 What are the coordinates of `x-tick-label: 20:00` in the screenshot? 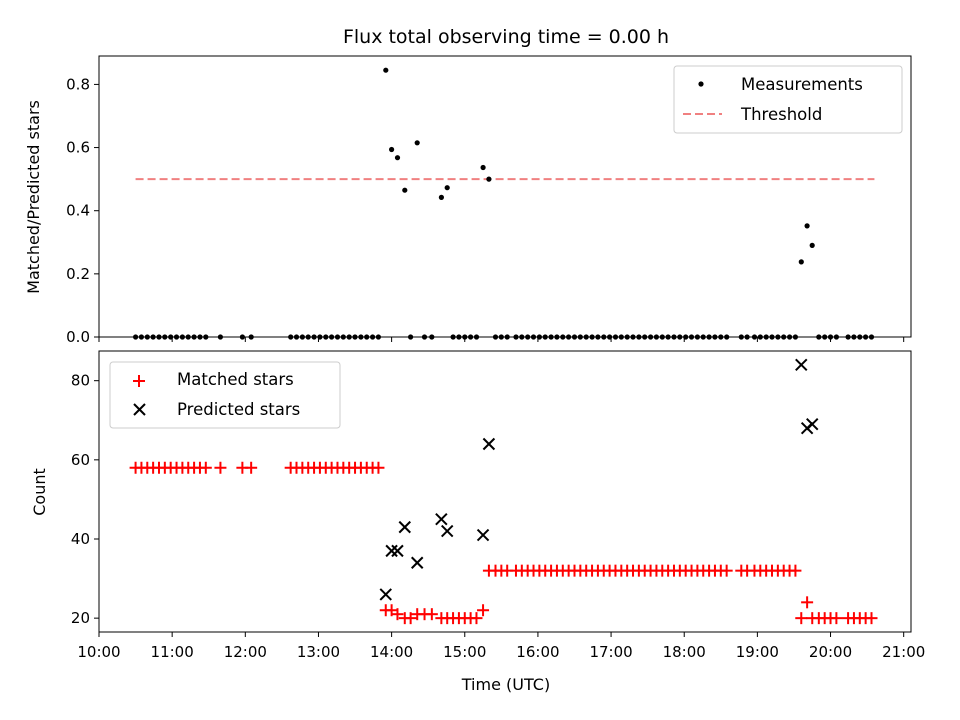 It's located at (830, 652).